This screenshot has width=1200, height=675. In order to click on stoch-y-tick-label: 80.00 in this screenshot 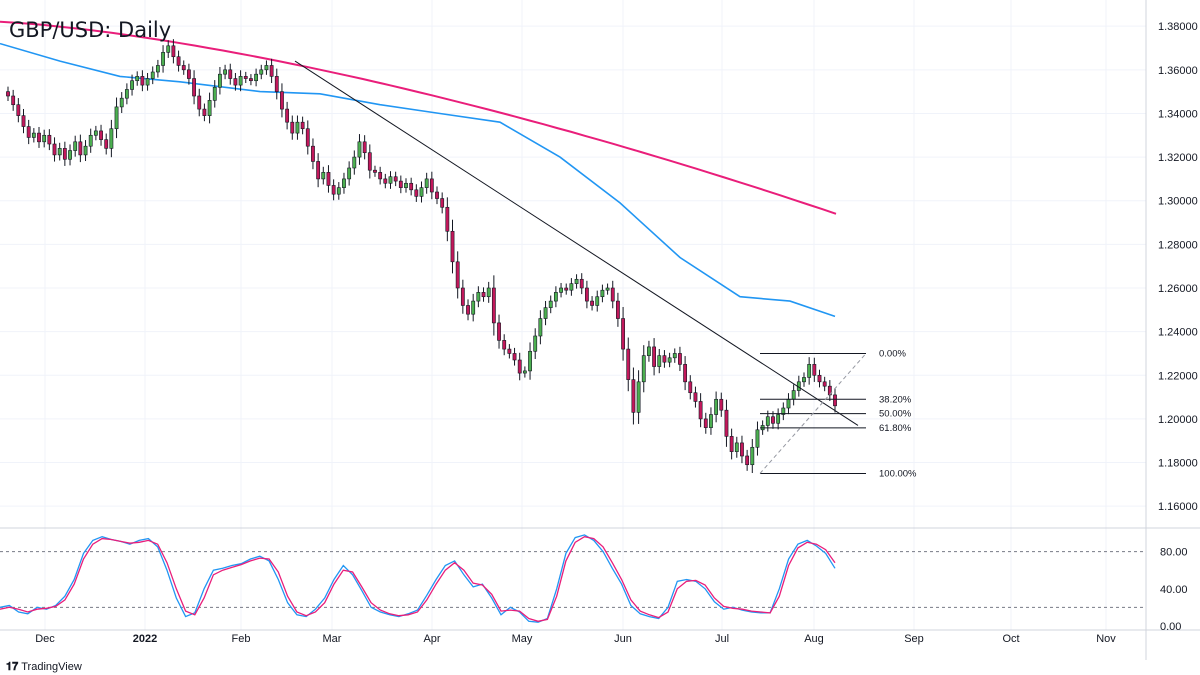, I will do `click(1174, 553)`.